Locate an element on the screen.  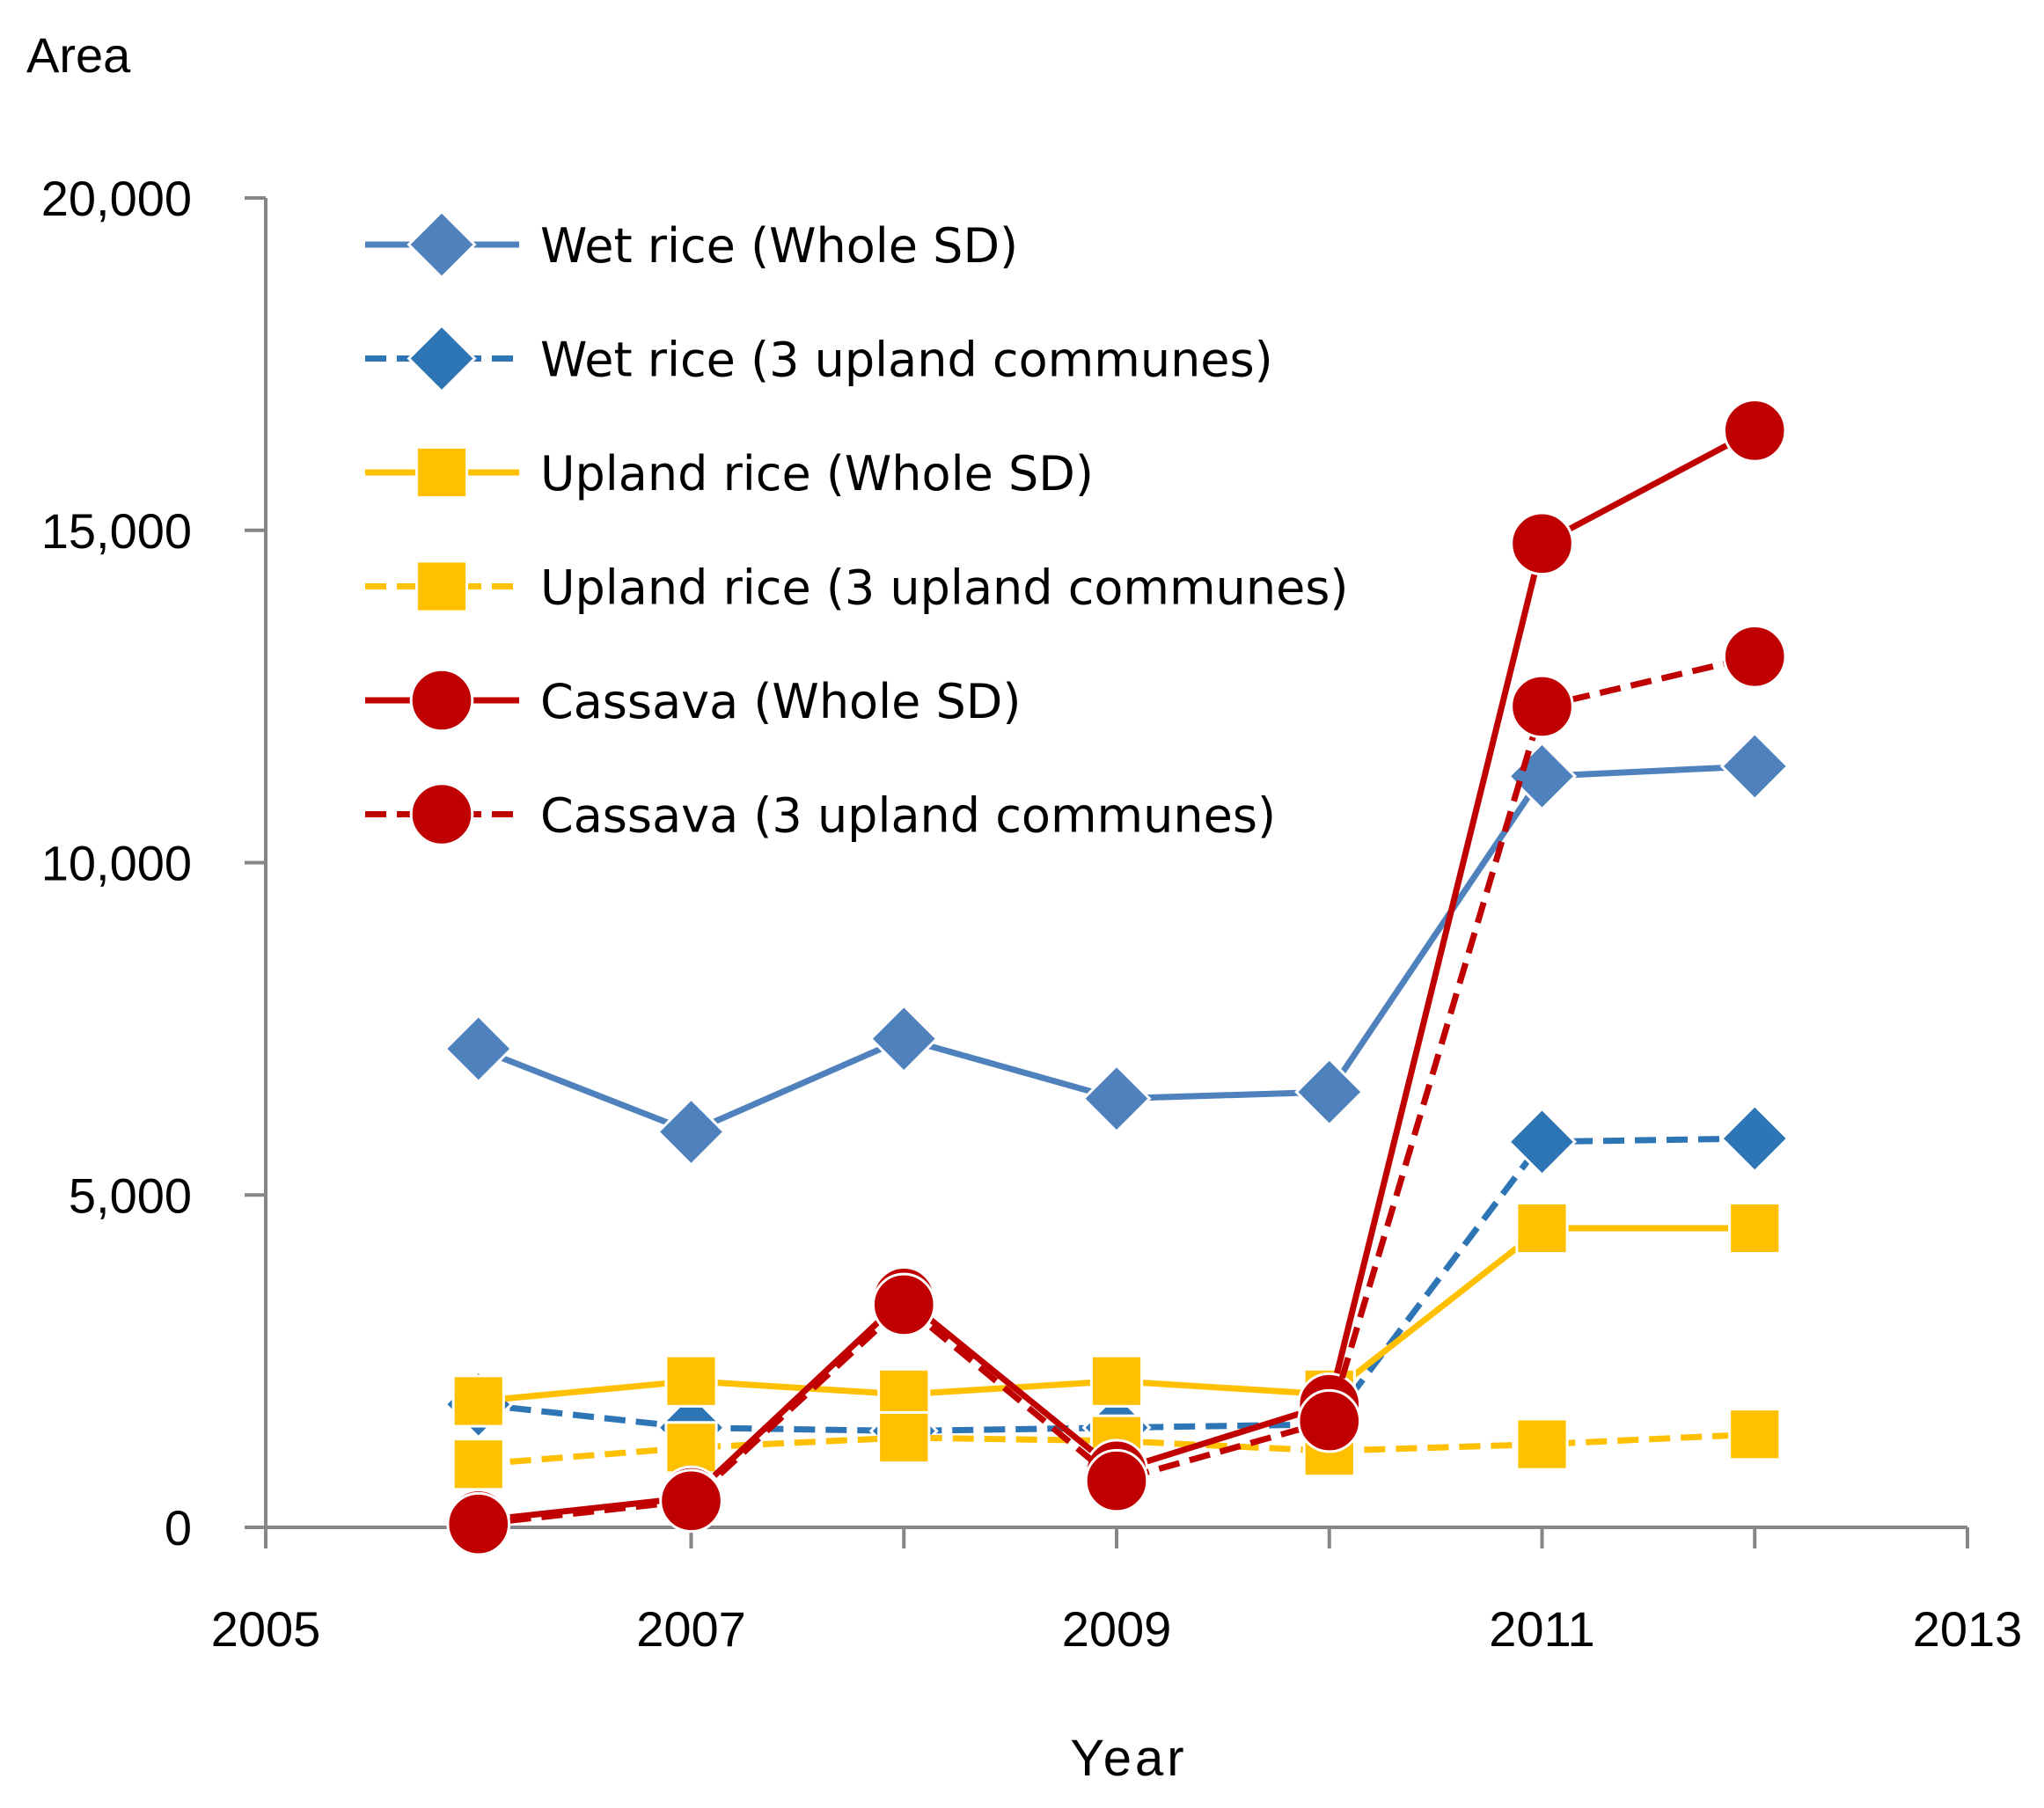
legend-label: Cassava (Whole SD) is located at coordinates (780, 701).